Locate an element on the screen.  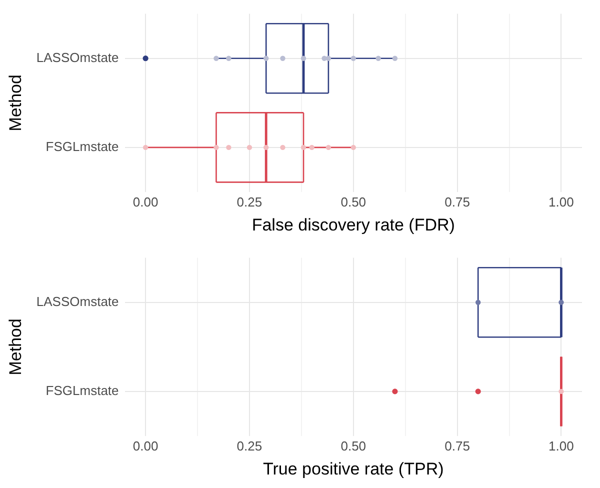
x-axis-title: True positive rate (TPR) is located at coordinates (353, 468).